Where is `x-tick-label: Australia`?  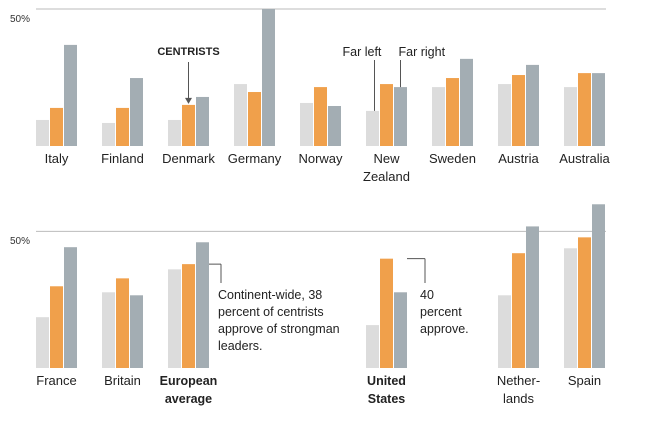
x-tick-label: Australia is located at coordinates (584, 158).